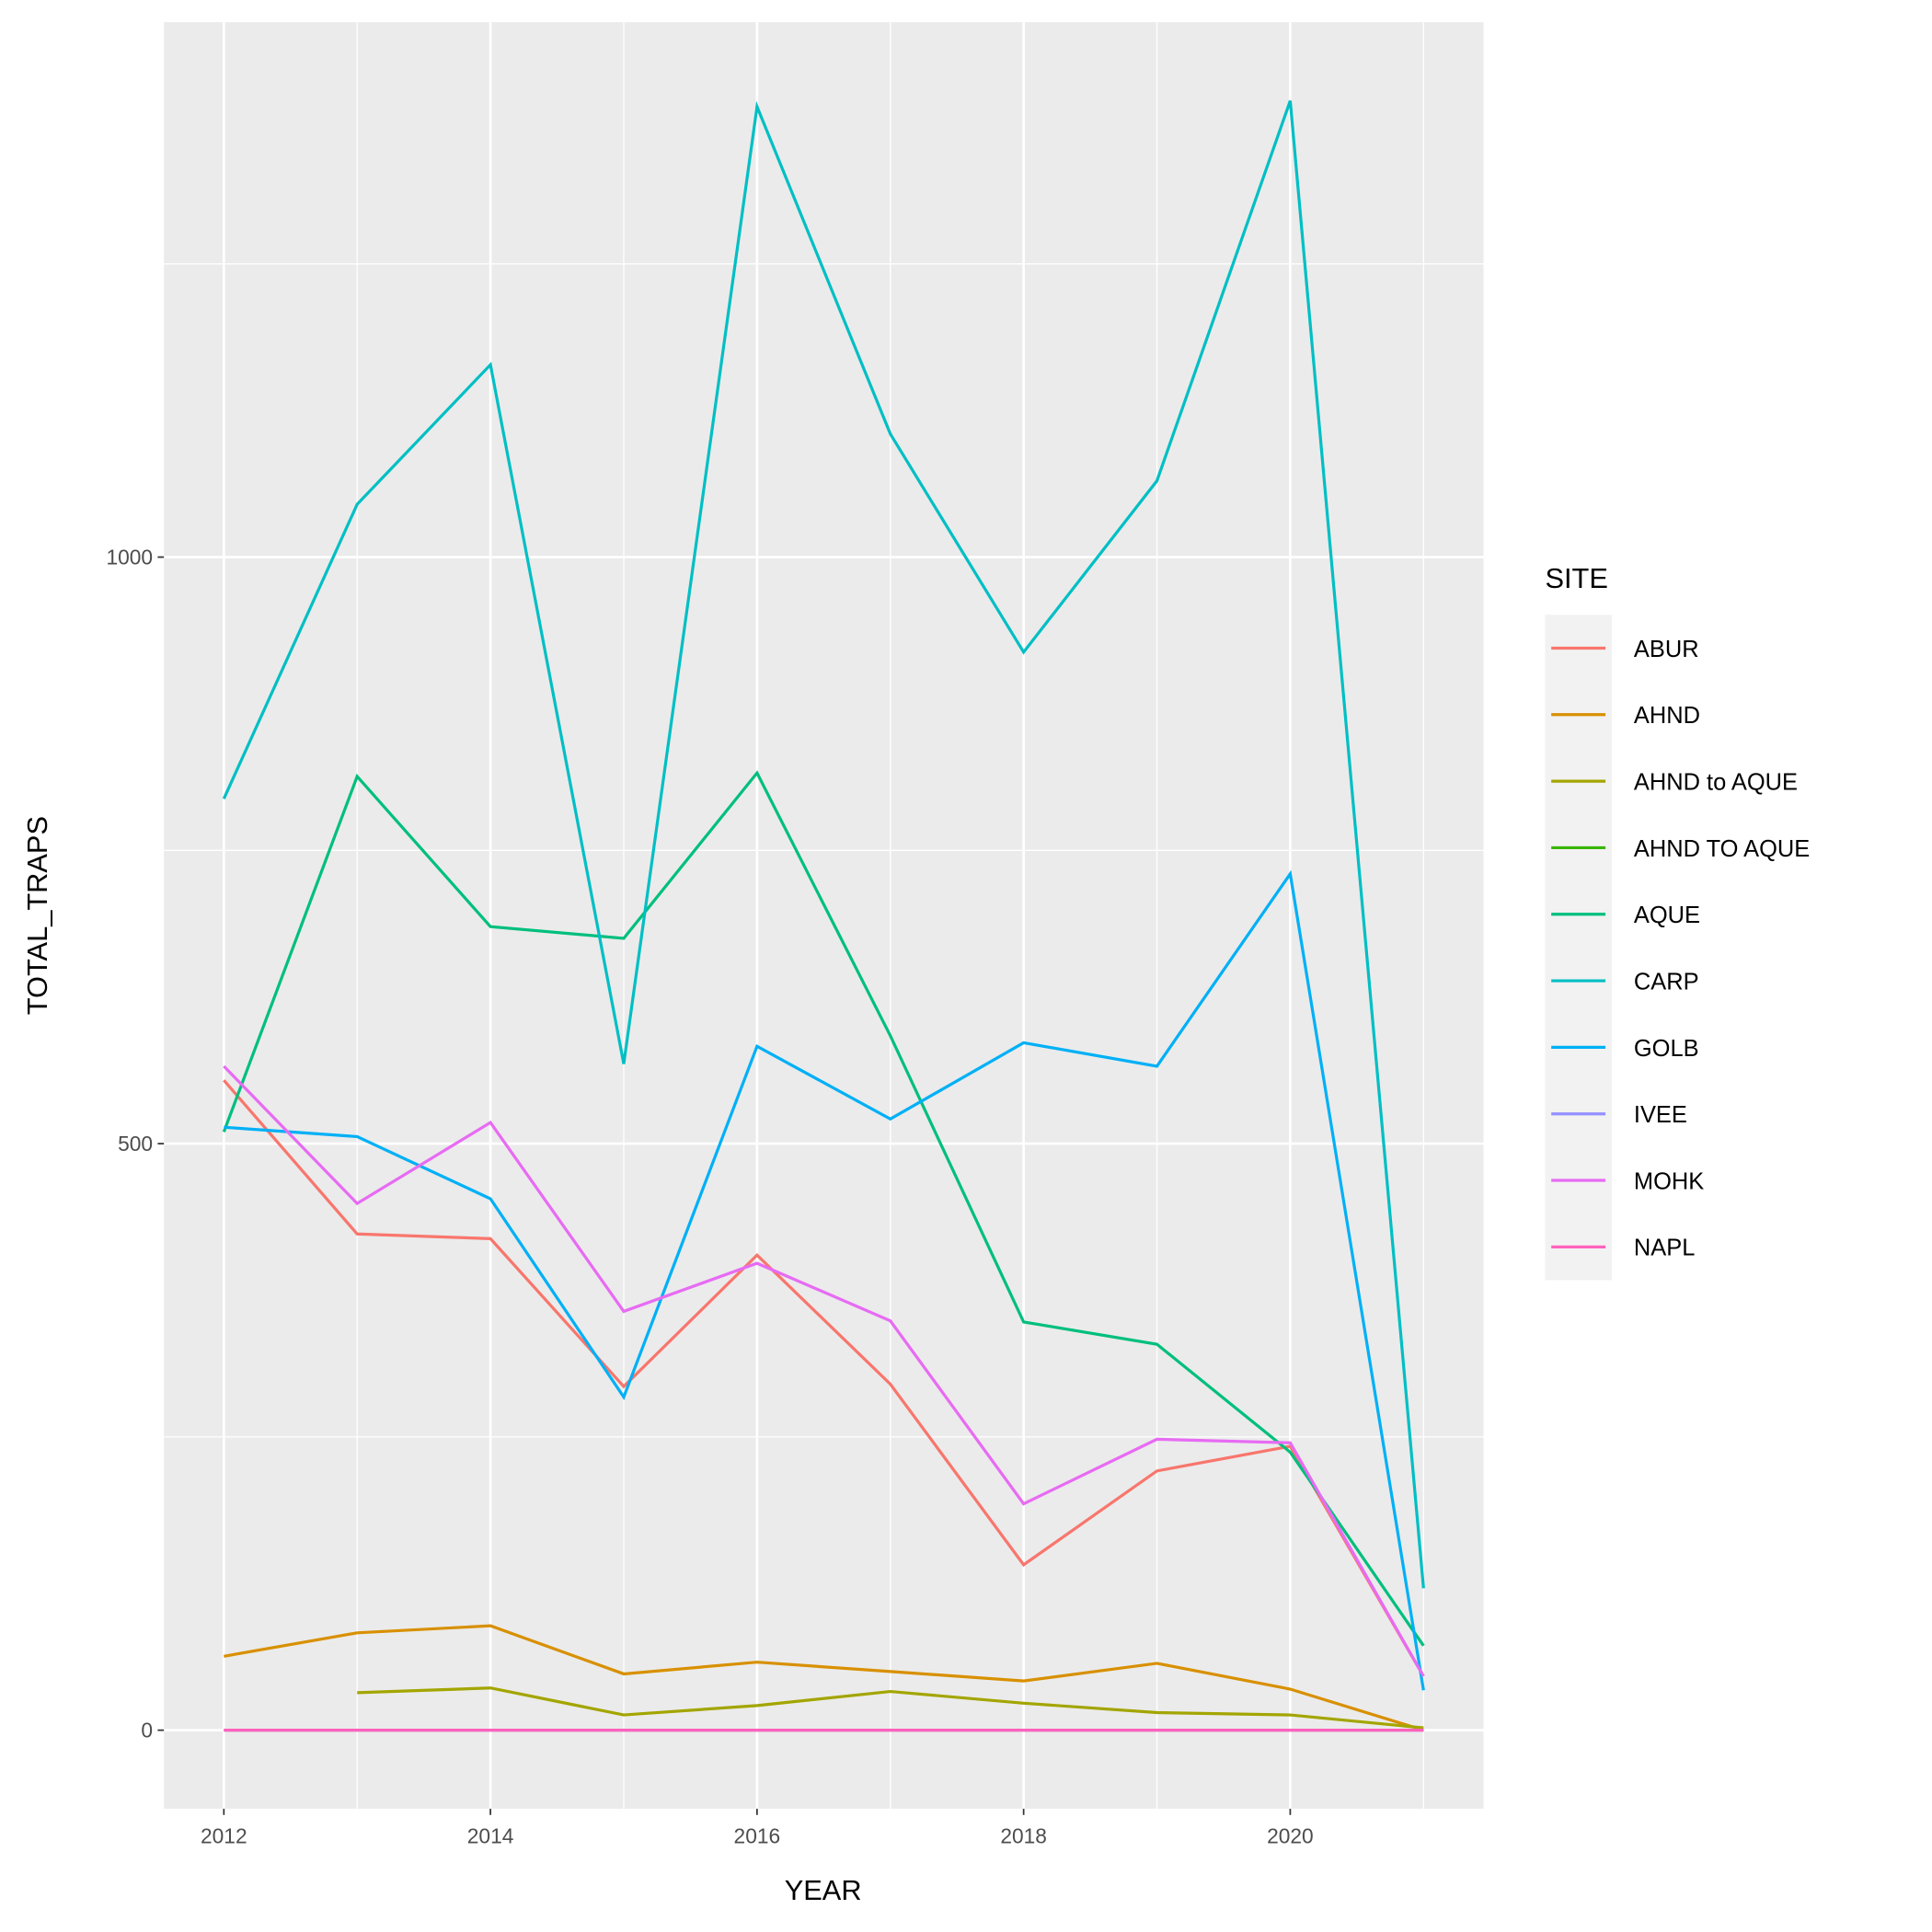 This screenshot has width=1932, height=1932. I want to click on legend-label: ABUR, so click(1666, 649).